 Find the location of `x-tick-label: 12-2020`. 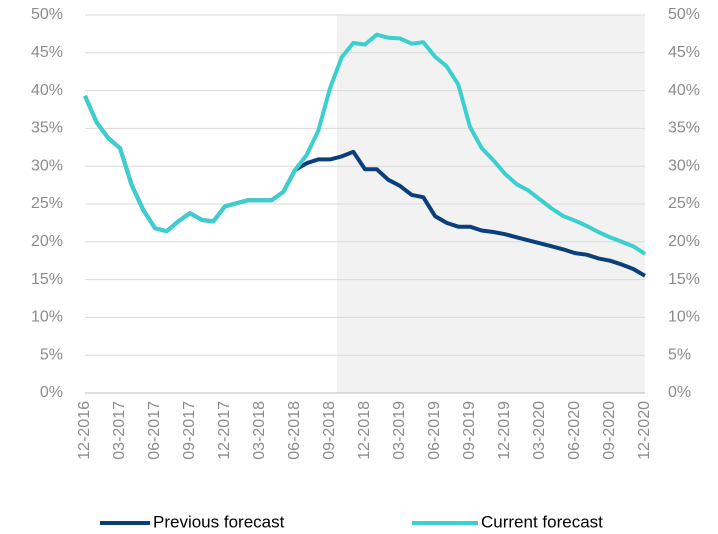

x-tick-label: 12-2020 is located at coordinates (644, 430).